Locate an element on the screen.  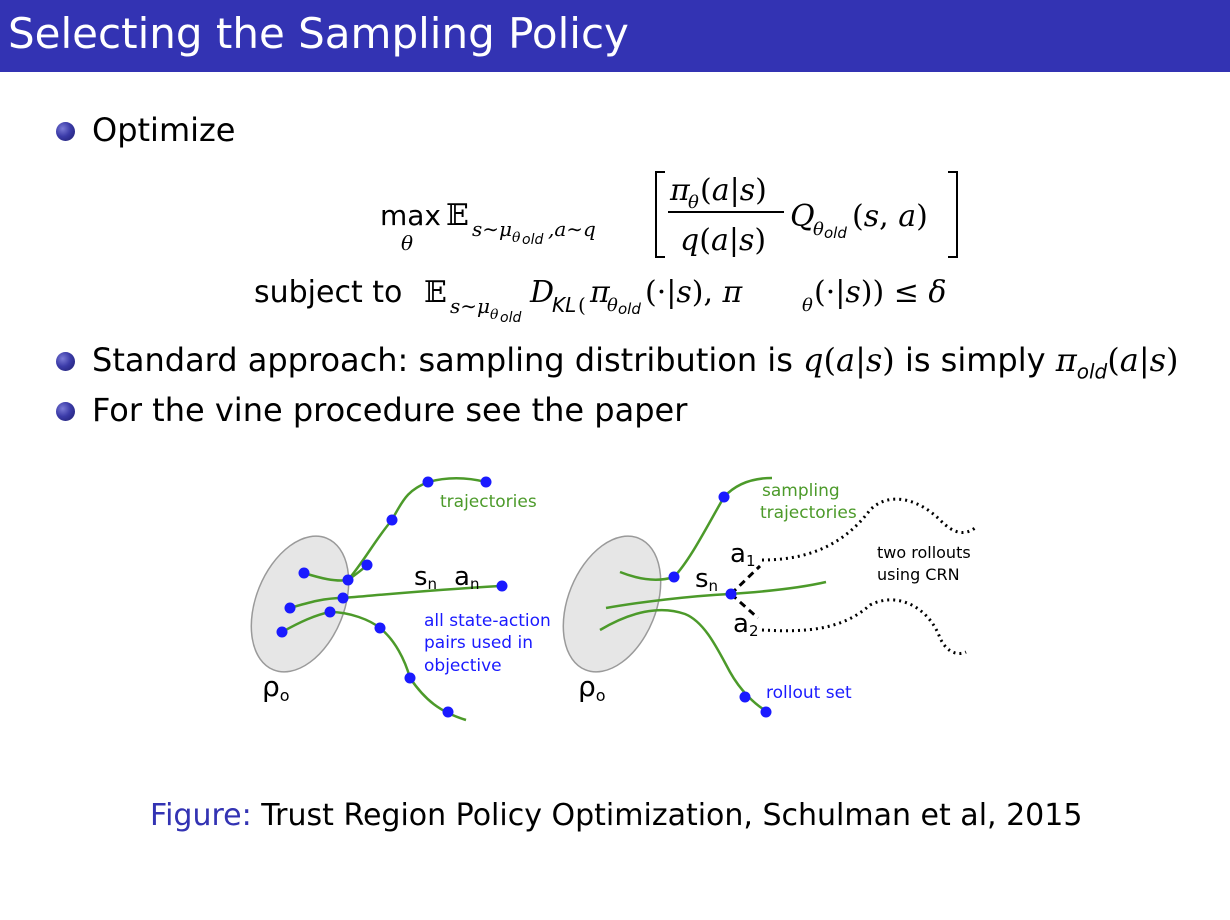
right-a2-label: a2 is located at coordinates (745, 624).